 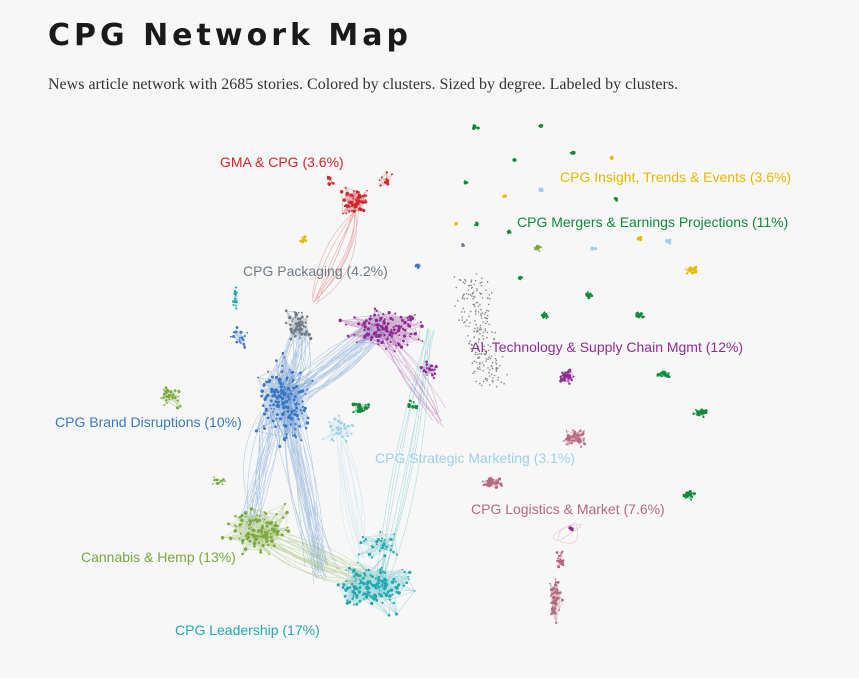 What do you see at coordinates (407, 377) in the screenshot?
I see `links-ai` at bounding box center [407, 377].